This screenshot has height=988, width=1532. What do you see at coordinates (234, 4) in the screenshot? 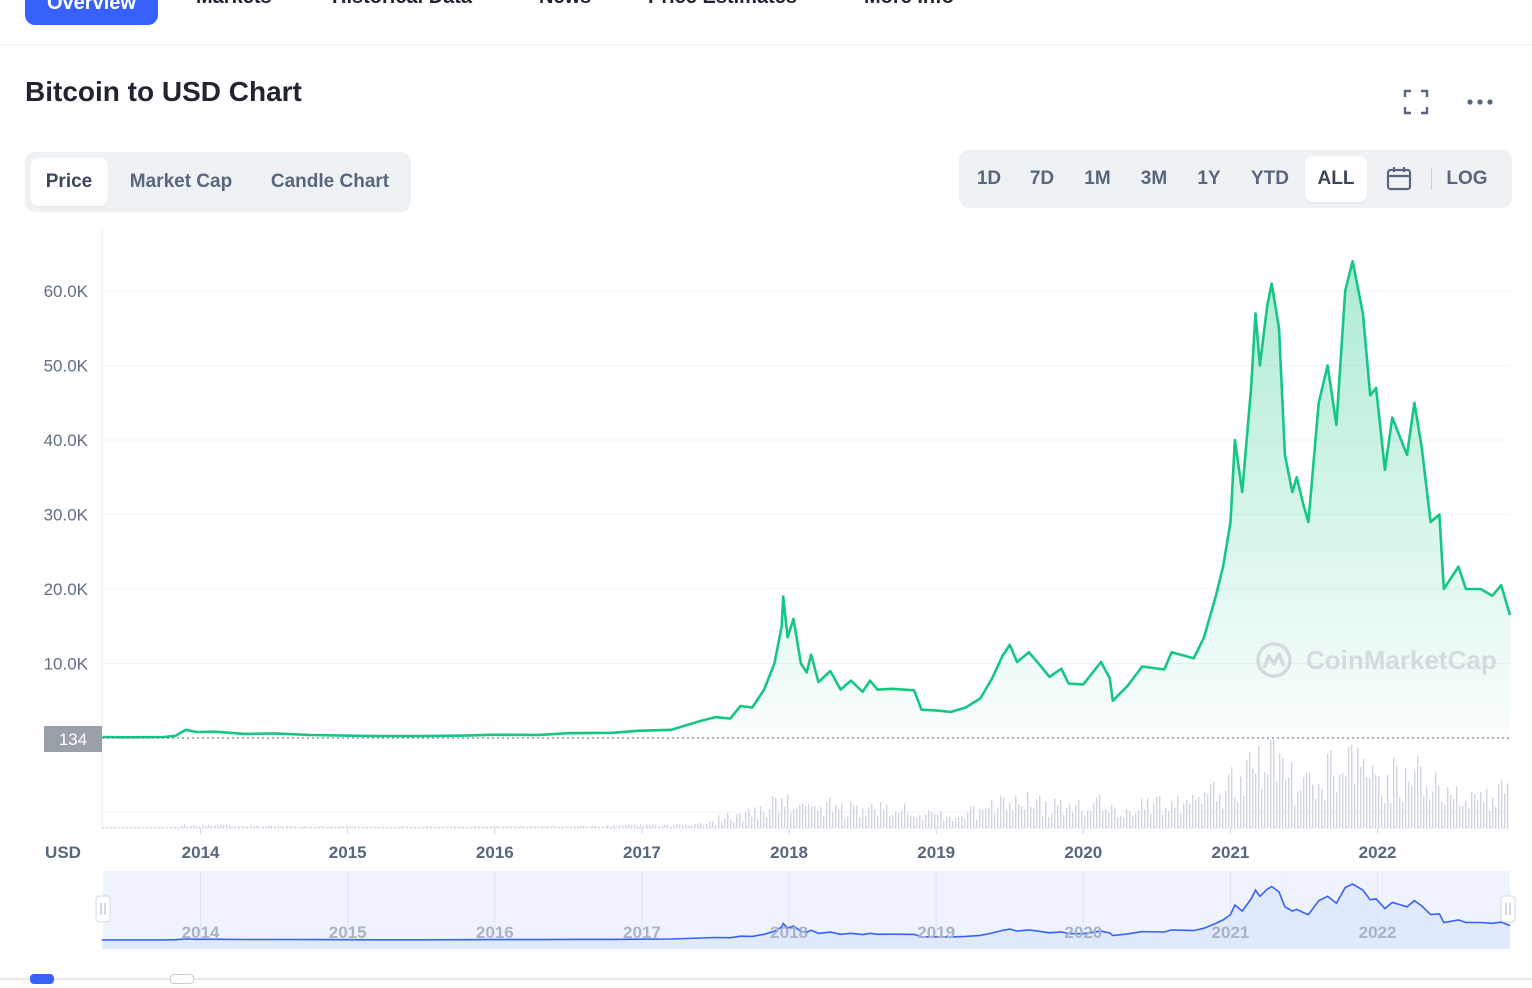
I see `tab-markets: Markets` at bounding box center [234, 4].